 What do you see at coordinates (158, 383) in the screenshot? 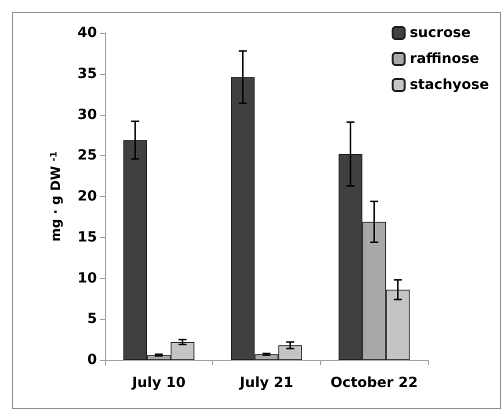
I see `x-tick-label: July 10` at bounding box center [158, 383].